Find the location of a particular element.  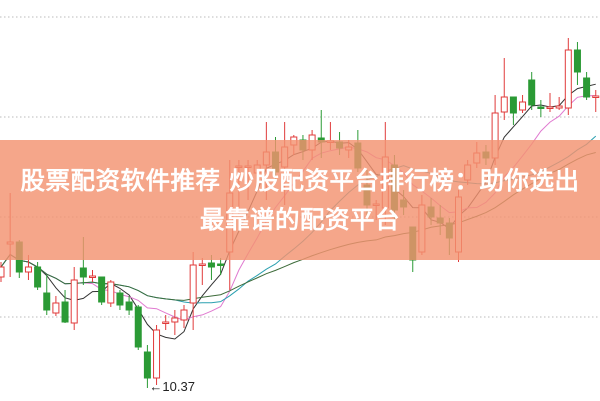

arrow-left-icon: ← is located at coordinates (156, 386).